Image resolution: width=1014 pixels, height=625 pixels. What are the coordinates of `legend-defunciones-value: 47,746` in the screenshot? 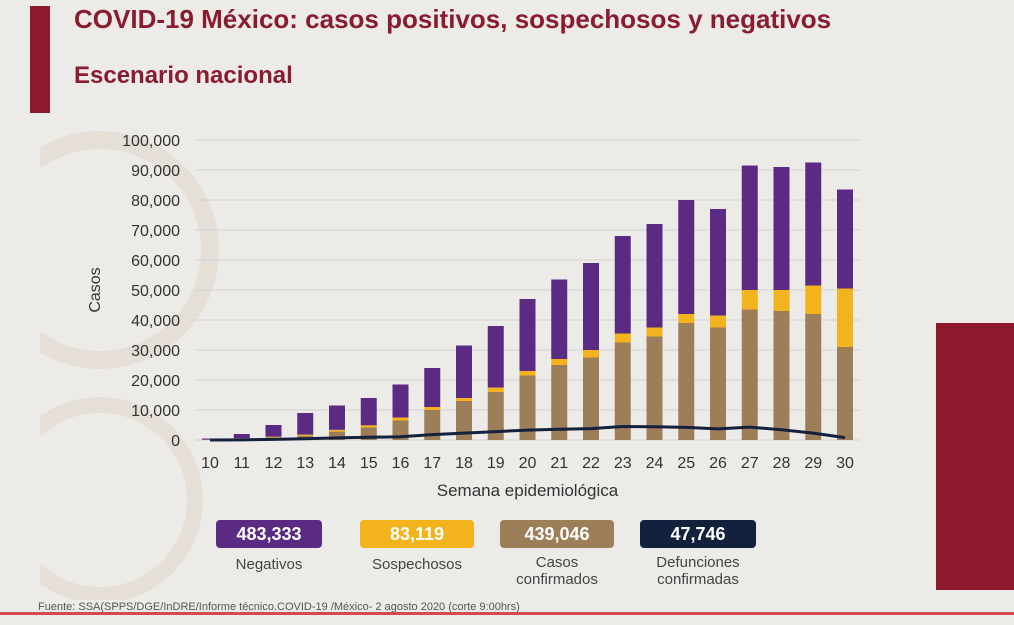 It's located at (698, 534).